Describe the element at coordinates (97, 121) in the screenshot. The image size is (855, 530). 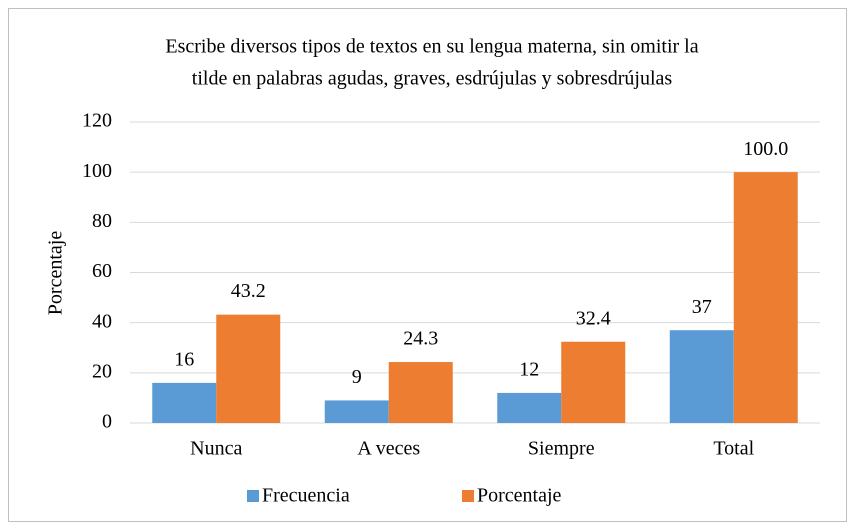
I see `y-tick-label: 120` at that location.